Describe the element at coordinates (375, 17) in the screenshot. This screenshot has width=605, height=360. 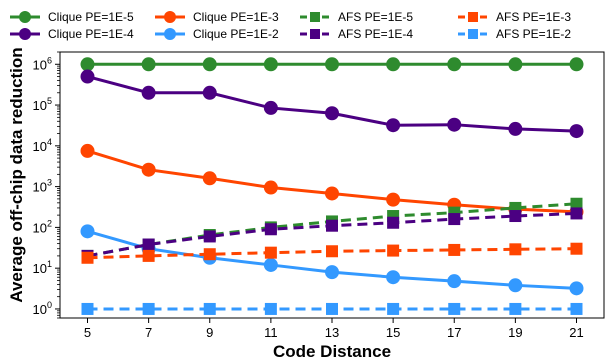
I see `legend-label: AFS PE=1E-5` at that location.